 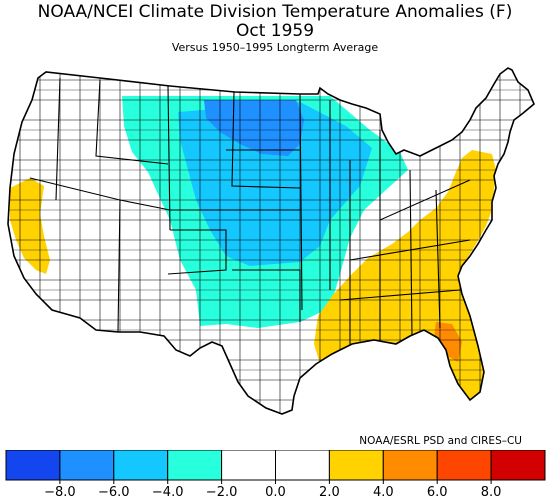 I want to click on legend-tick-label: −8.0, so click(x=60, y=491).